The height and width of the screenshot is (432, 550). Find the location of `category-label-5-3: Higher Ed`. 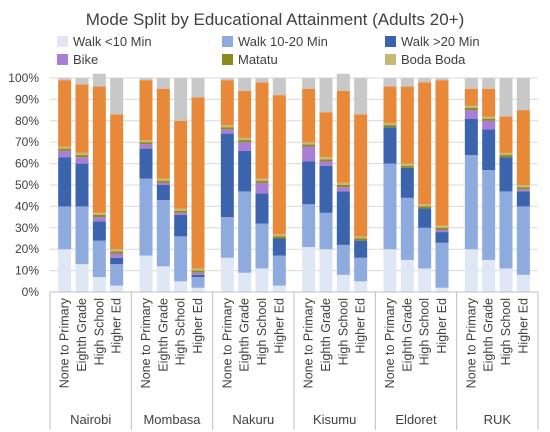

category-label-5-3: Higher Ed is located at coordinates (523, 326).